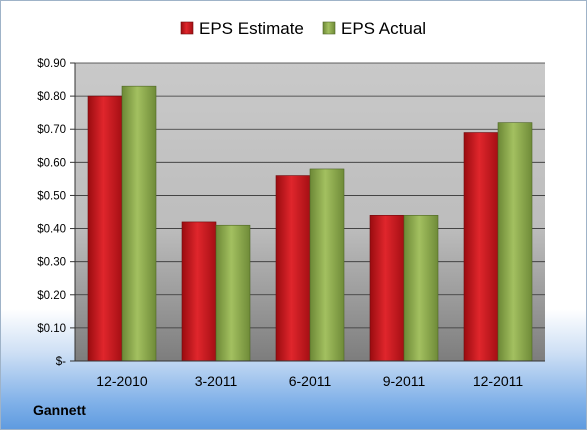  What do you see at coordinates (51, 296) in the screenshot?
I see `y-tick-label: $0.20` at bounding box center [51, 296].